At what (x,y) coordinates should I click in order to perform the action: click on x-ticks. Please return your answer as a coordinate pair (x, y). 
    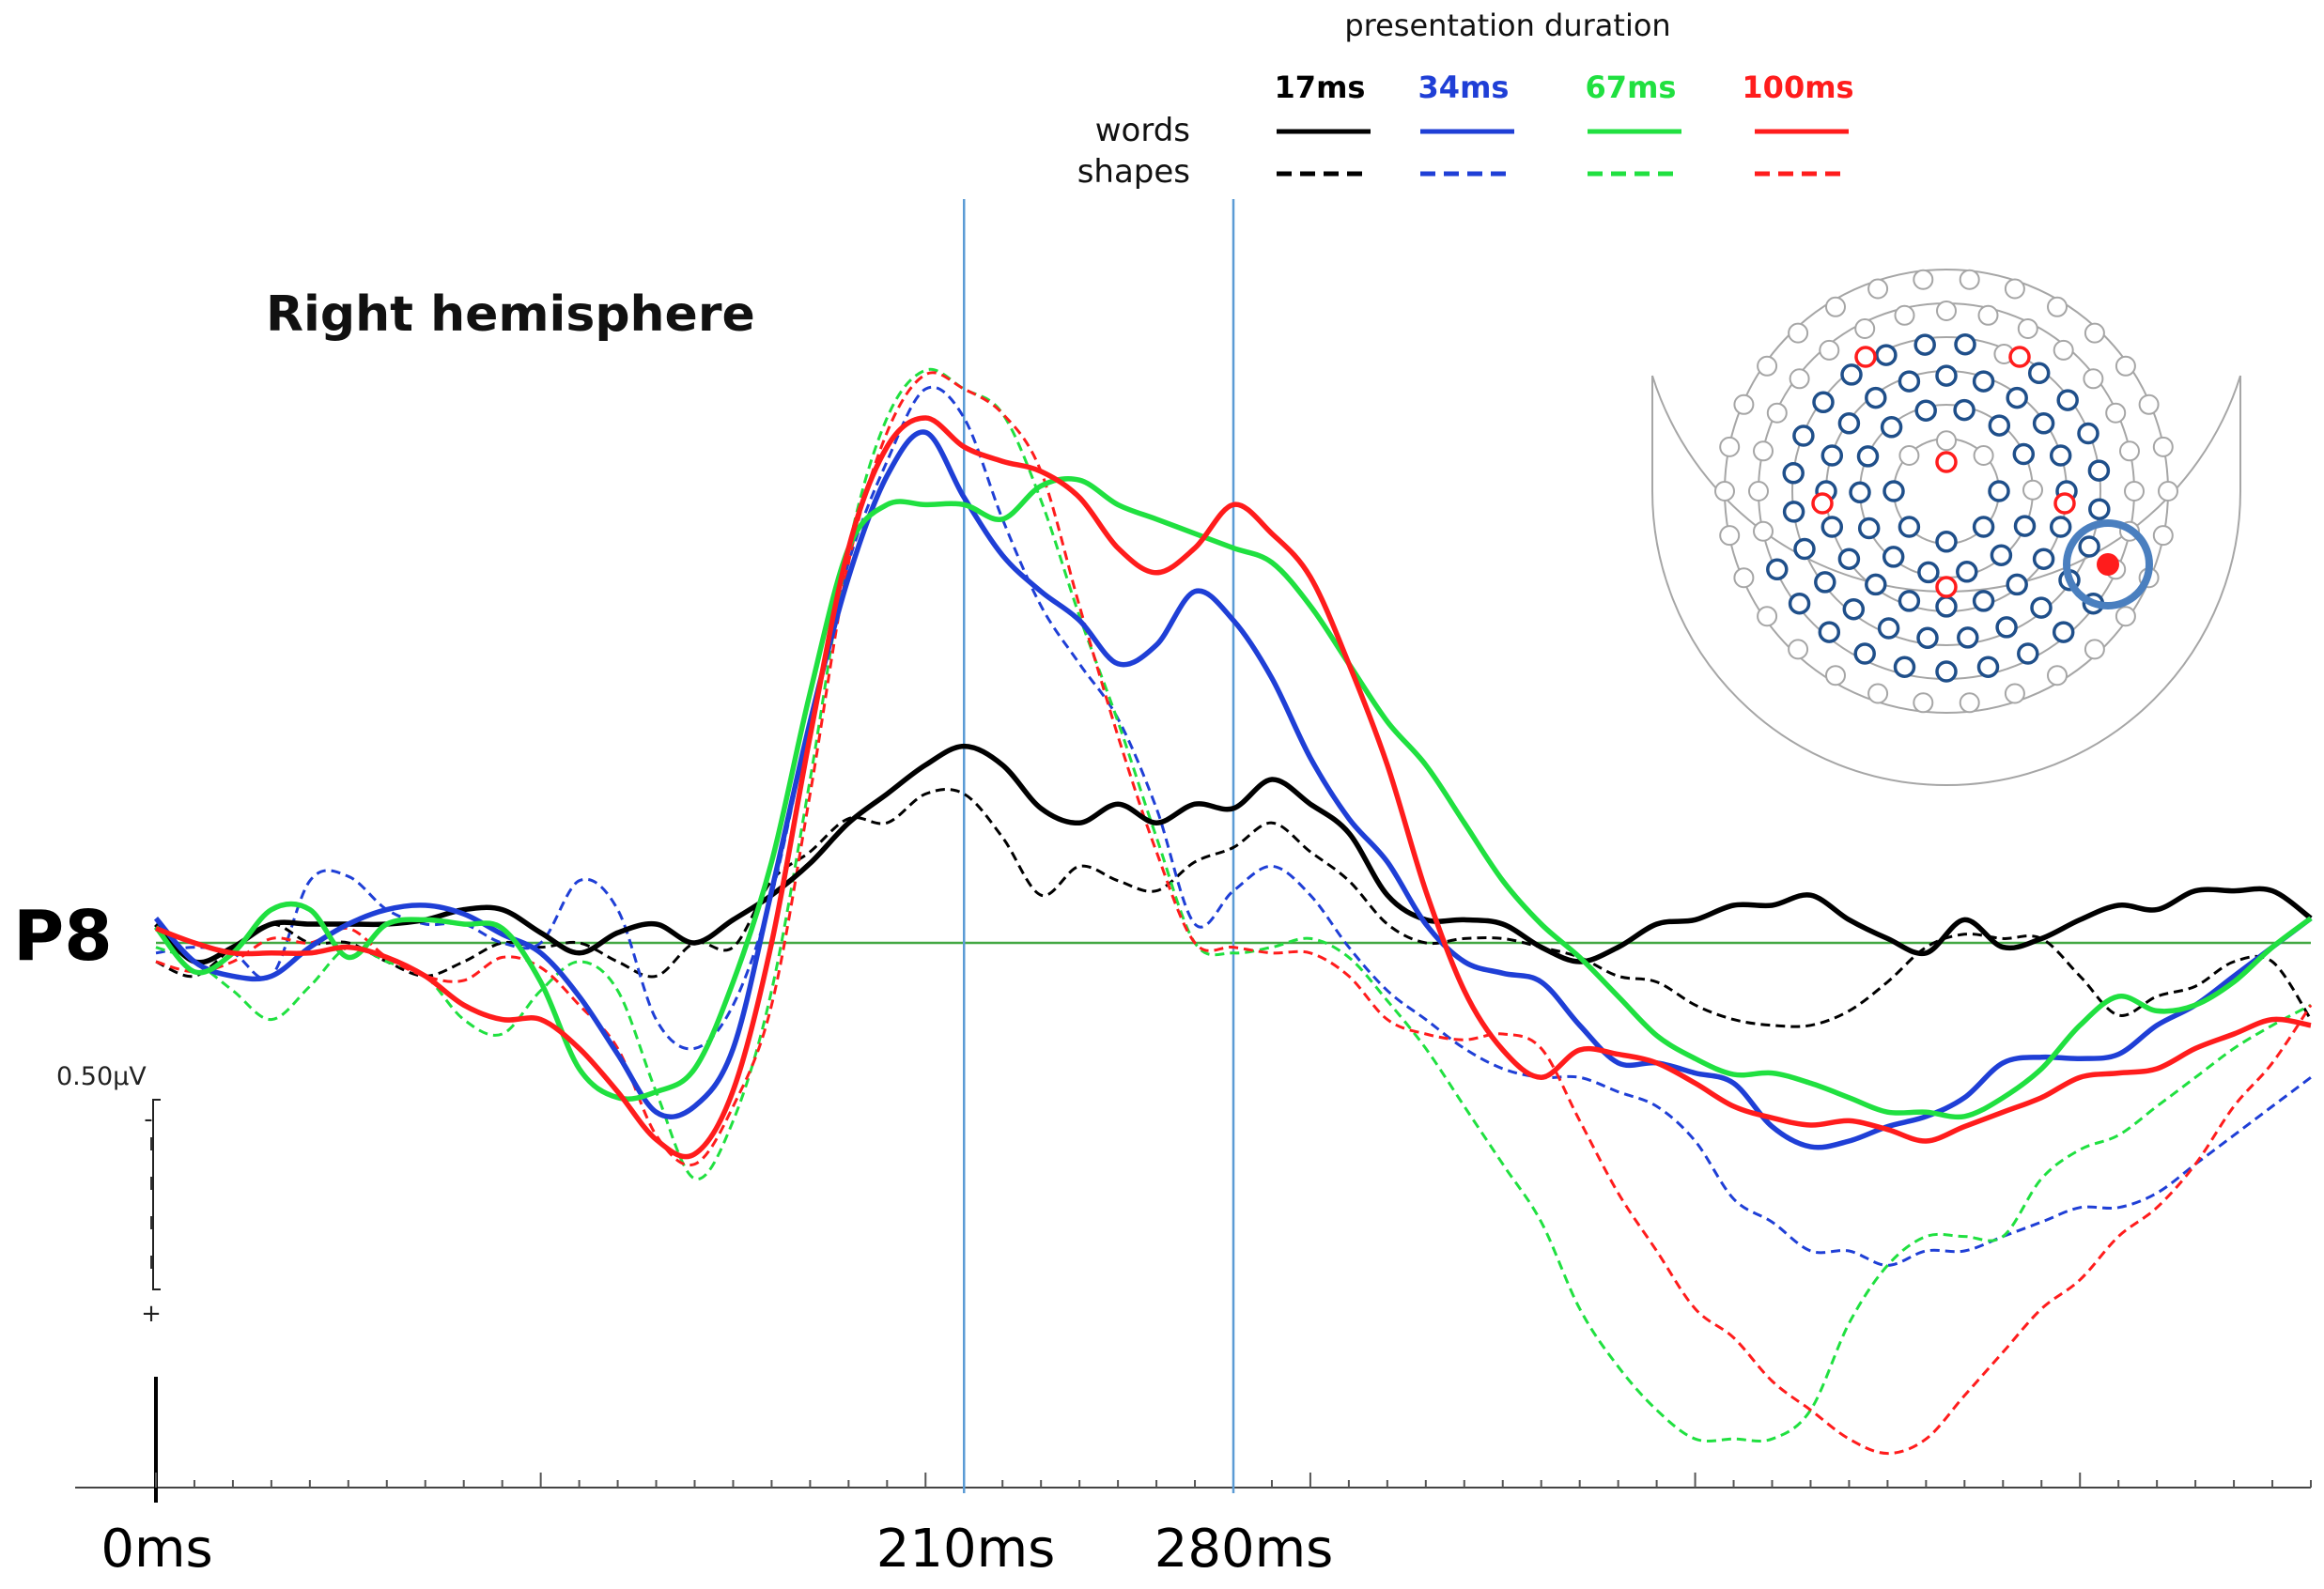
    Looking at the image, I should click on (1233, 1481).